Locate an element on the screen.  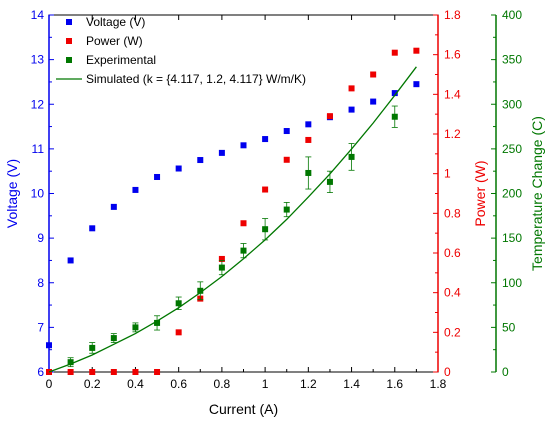
y-axis-title-power: Power (W) is located at coordinates (480, 193).